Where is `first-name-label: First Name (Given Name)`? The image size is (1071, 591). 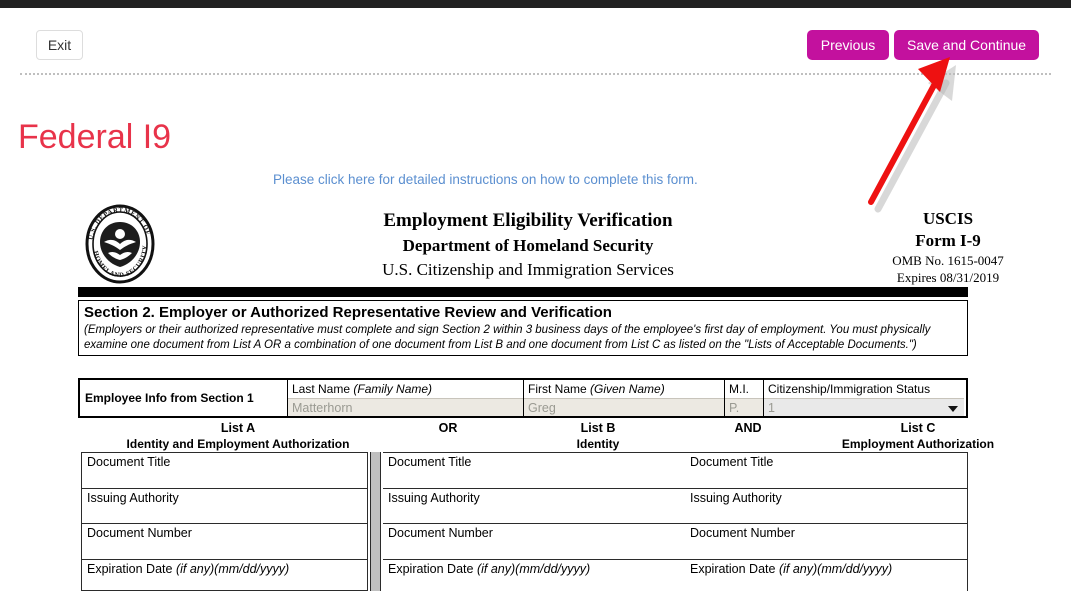 first-name-label: First Name (Given Name) is located at coordinates (624, 389).